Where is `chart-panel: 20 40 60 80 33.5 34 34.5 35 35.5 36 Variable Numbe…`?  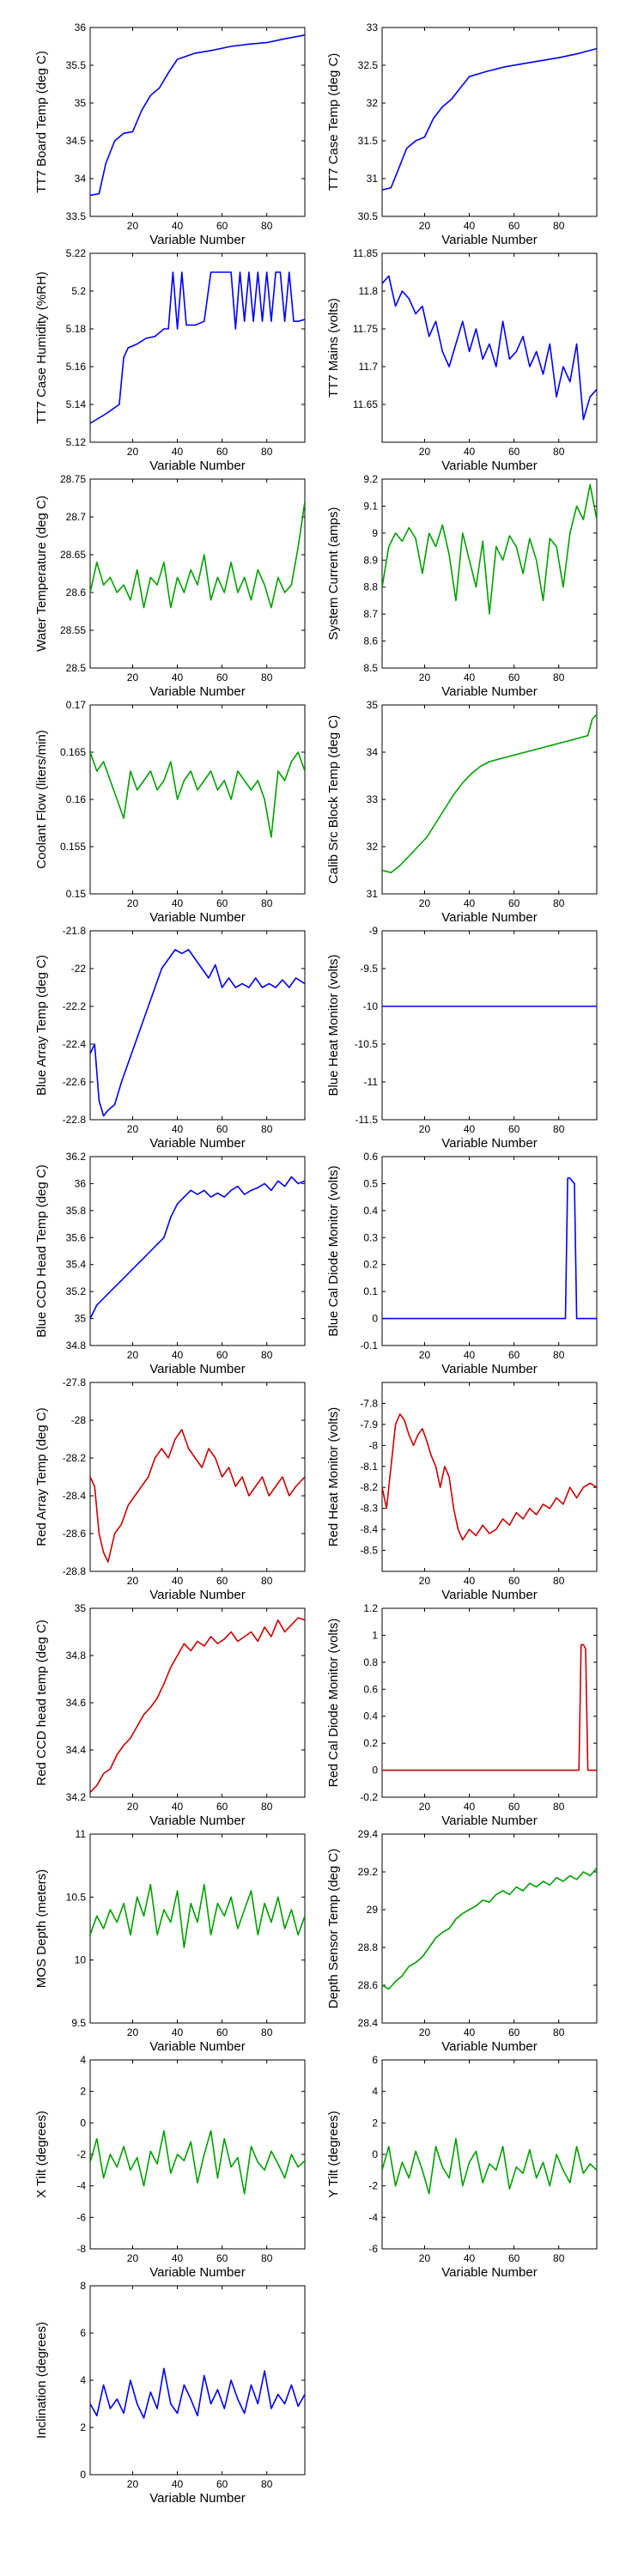
chart-panel: 20 40 60 80 33.5 34 34.5 35 35.5 36 Variable Numbe… is located at coordinates (170, 134).